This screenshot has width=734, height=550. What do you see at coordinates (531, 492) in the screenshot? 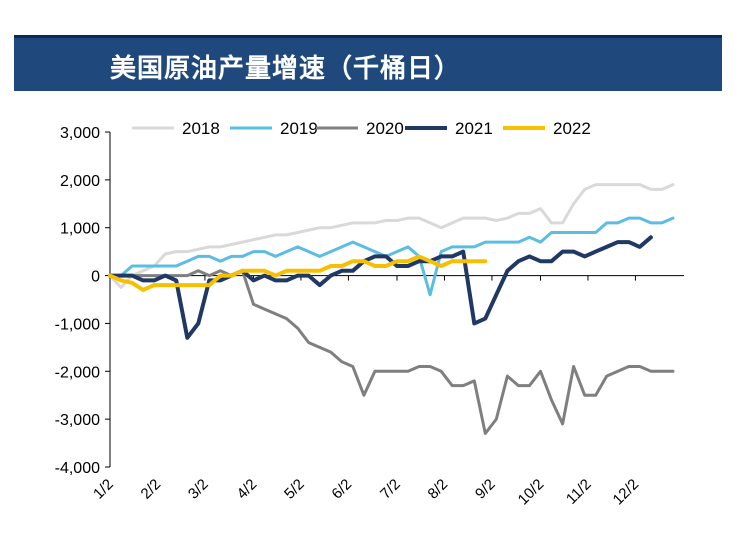
I see `x-tick-label: 10/2` at bounding box center [531, 492].